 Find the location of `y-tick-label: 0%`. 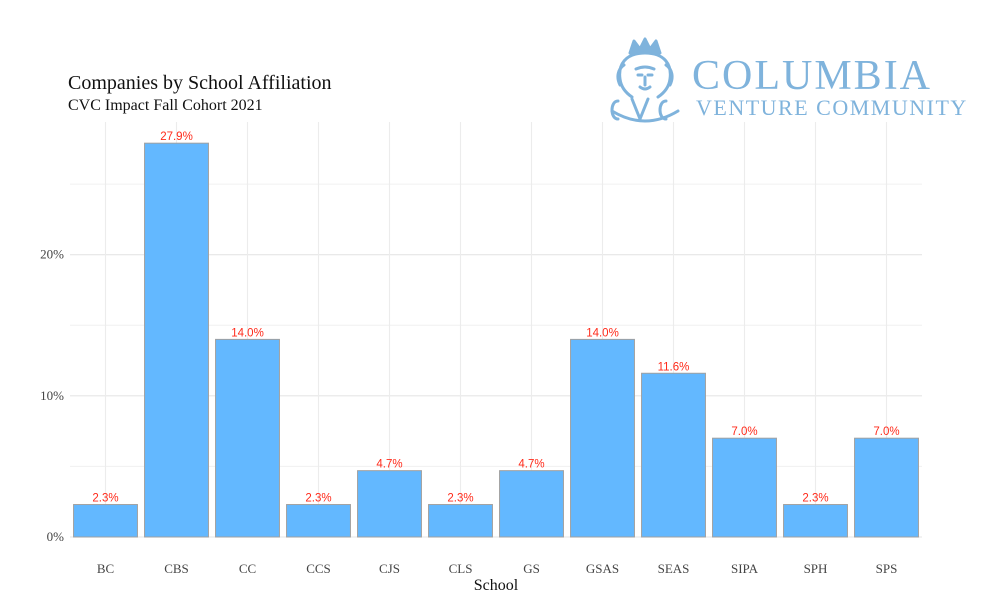

y-tick-label: 0% is located at coordinates (56, 536).